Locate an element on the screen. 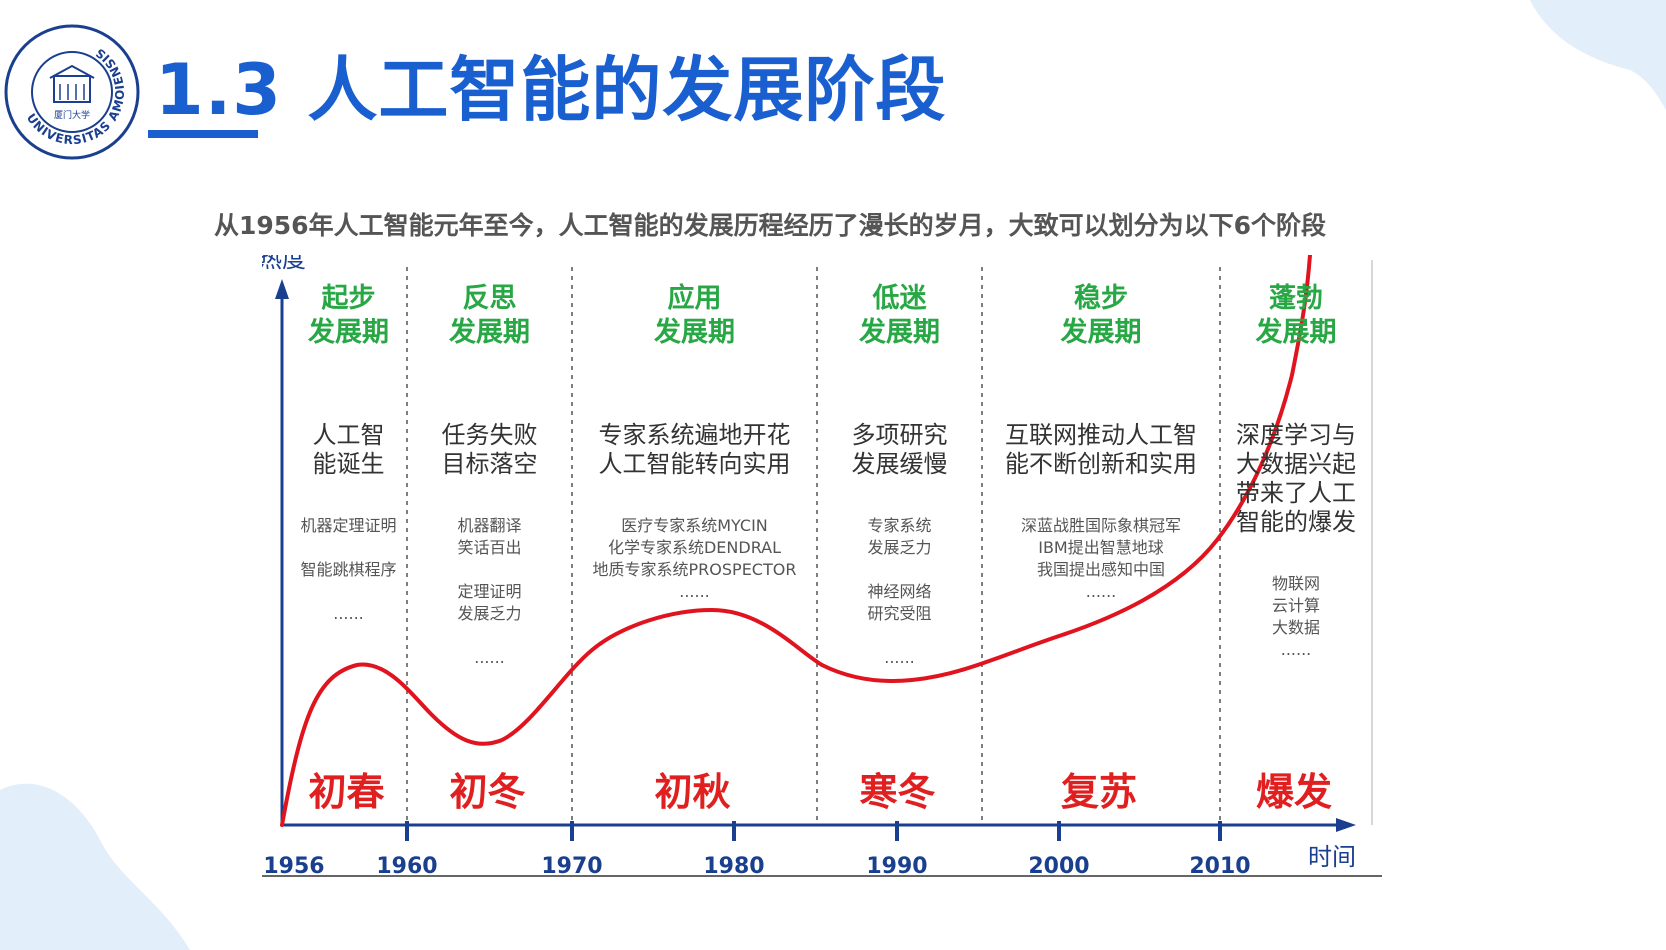 The width and height of the screenshot is (1666, 950). seal-inner-text: 厦门大学 is located at coordinates (72, 115).